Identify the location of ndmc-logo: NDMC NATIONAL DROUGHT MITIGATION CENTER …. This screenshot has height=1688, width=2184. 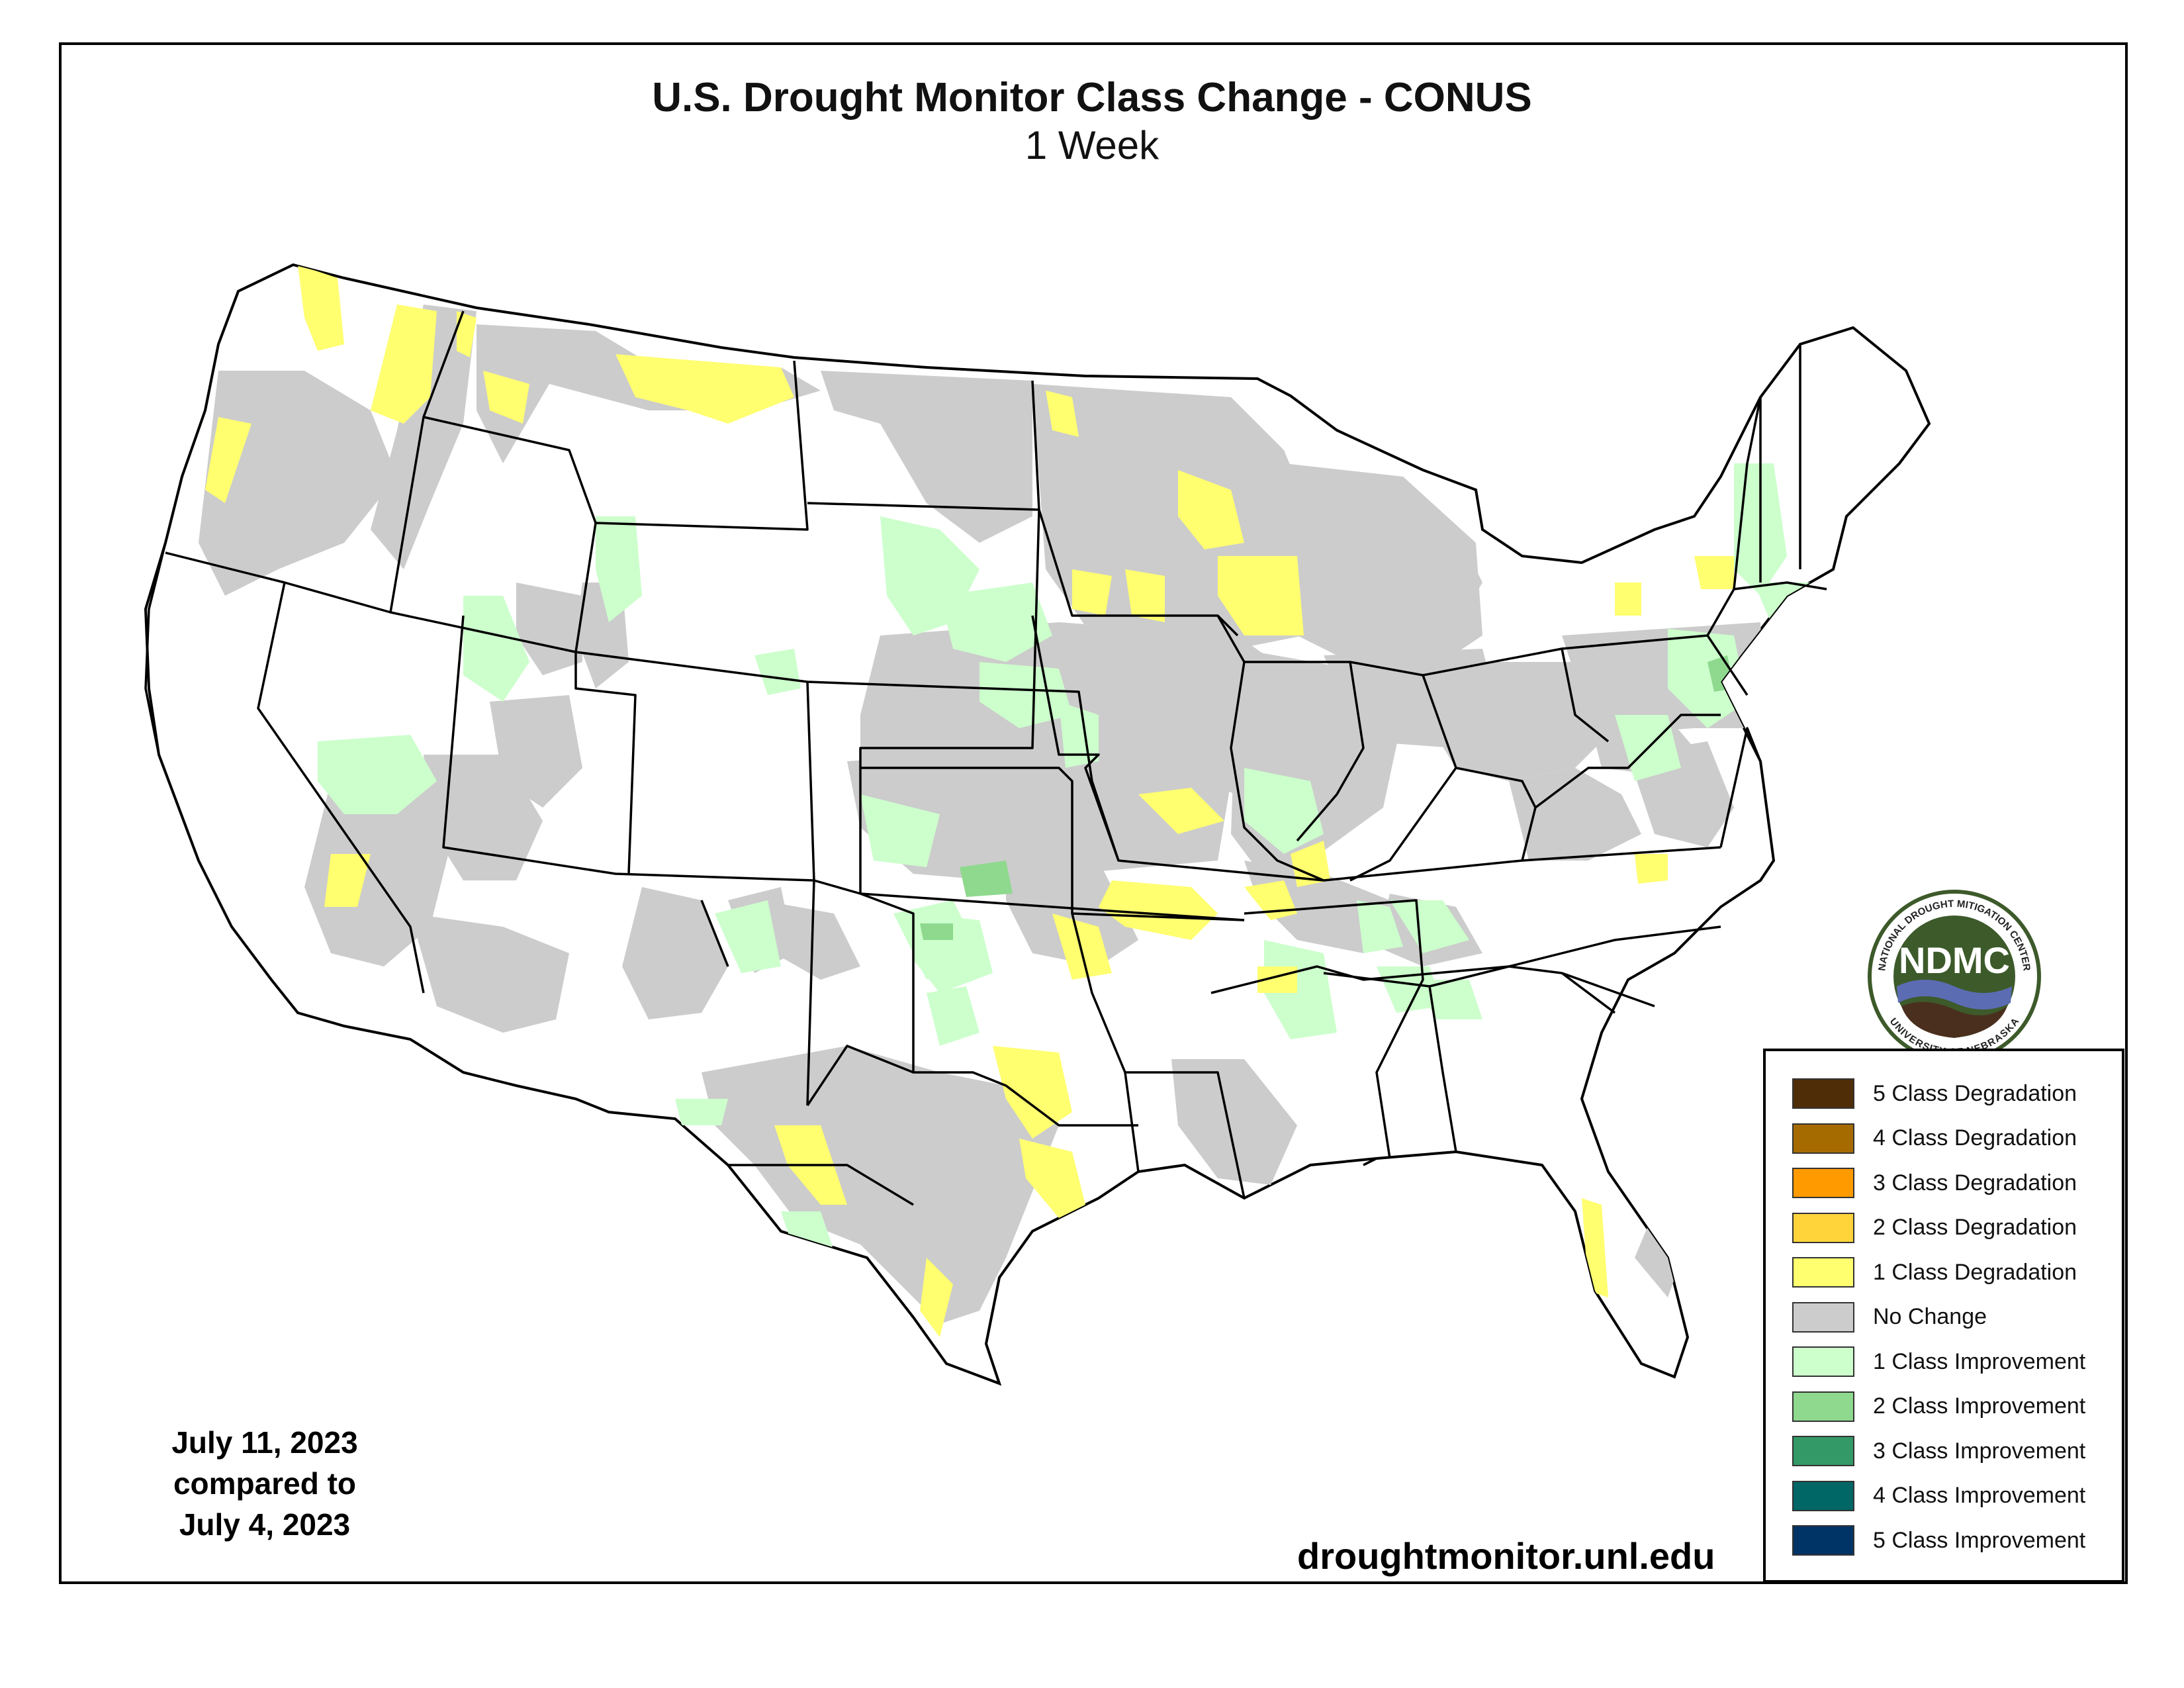
(1954, 976).